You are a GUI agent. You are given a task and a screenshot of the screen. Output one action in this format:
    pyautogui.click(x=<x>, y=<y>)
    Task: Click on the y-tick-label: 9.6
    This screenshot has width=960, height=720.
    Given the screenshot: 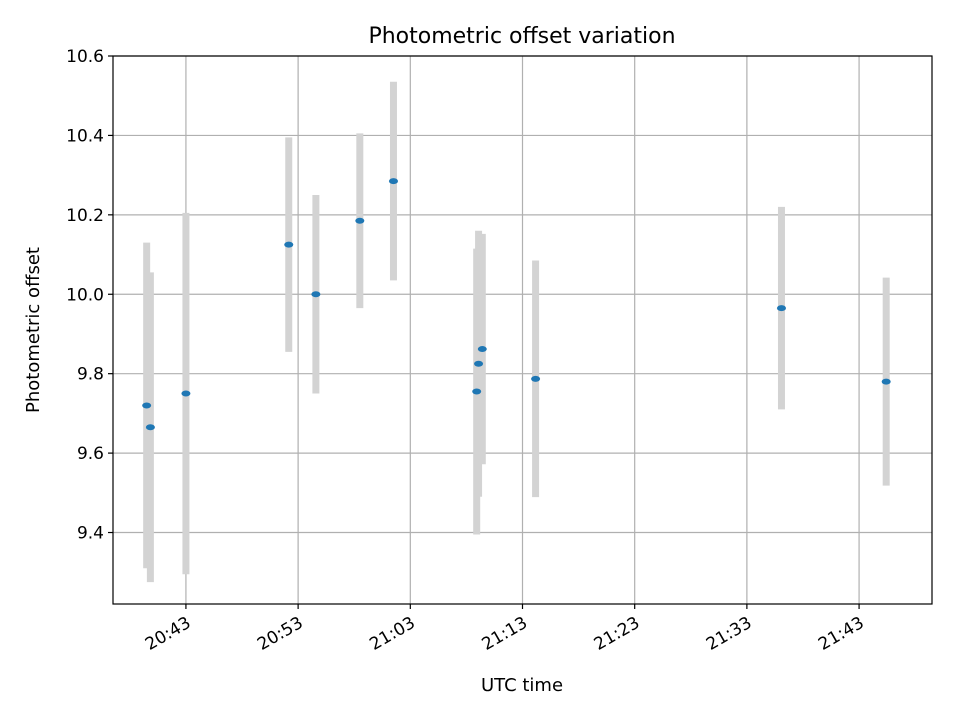 What is the action you would take?
    pyautogui.click(x=90, y=454)
    